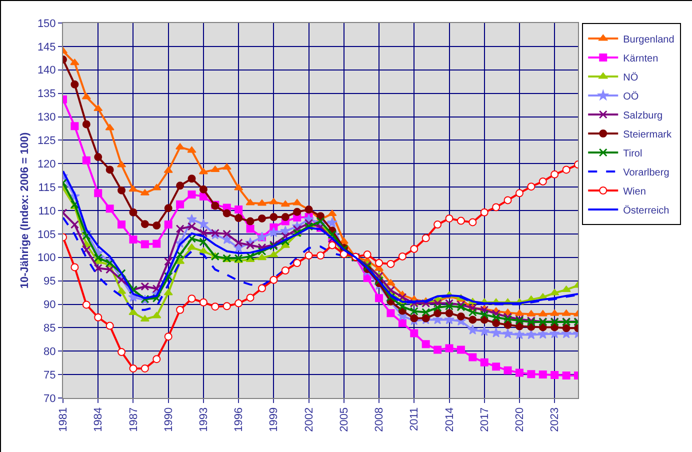 The height and width of the screenshot is (452, 692). I want to click on legend-label: Österreich, so click(646, 210).